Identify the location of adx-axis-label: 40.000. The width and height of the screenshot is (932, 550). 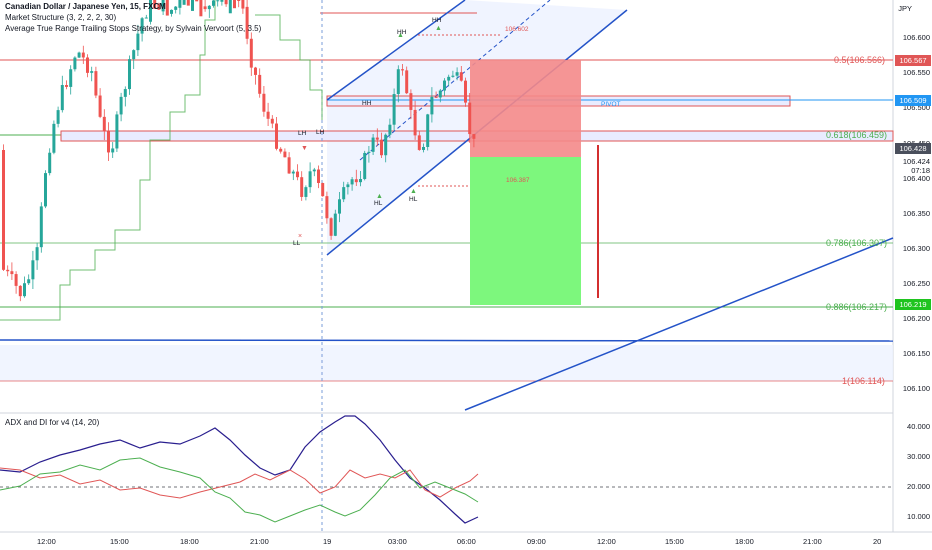
(918, 426).